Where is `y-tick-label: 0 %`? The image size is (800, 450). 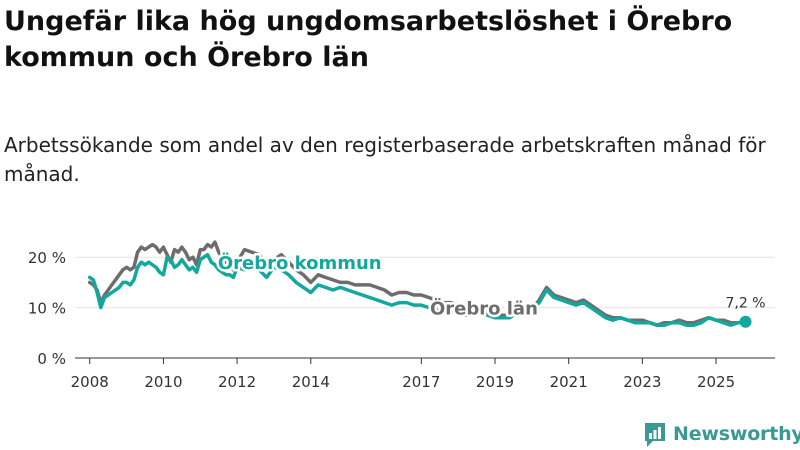
y-tick-label: 0 % is located at coordinates (51, 359).